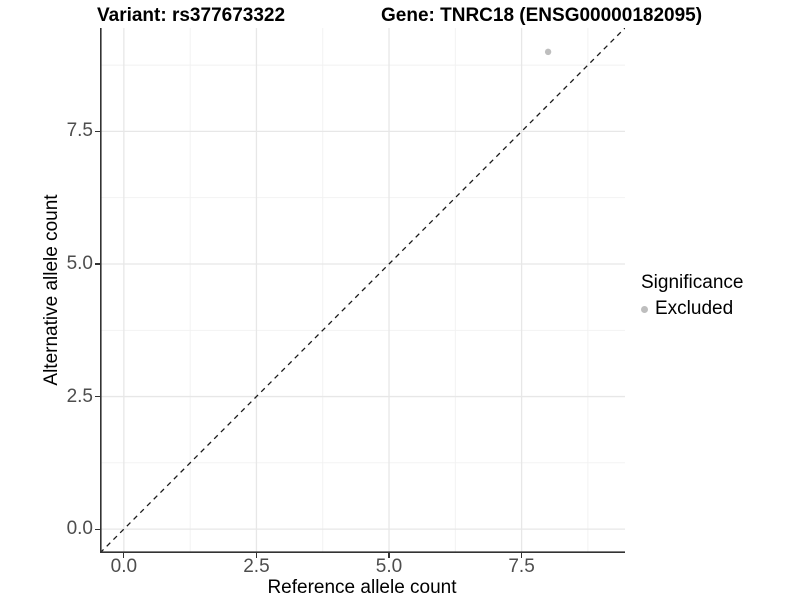 Image resolution: width=800 pixels, height=600 pixels. I want to click on data-point, so click(548, 52).